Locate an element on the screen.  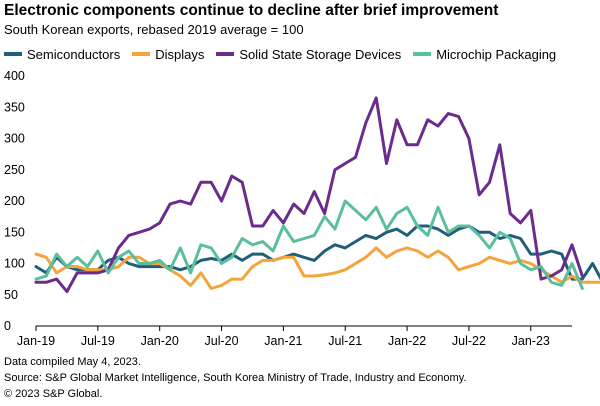
x-tick-label: Jan-22 is located at coordinates (407, 341).